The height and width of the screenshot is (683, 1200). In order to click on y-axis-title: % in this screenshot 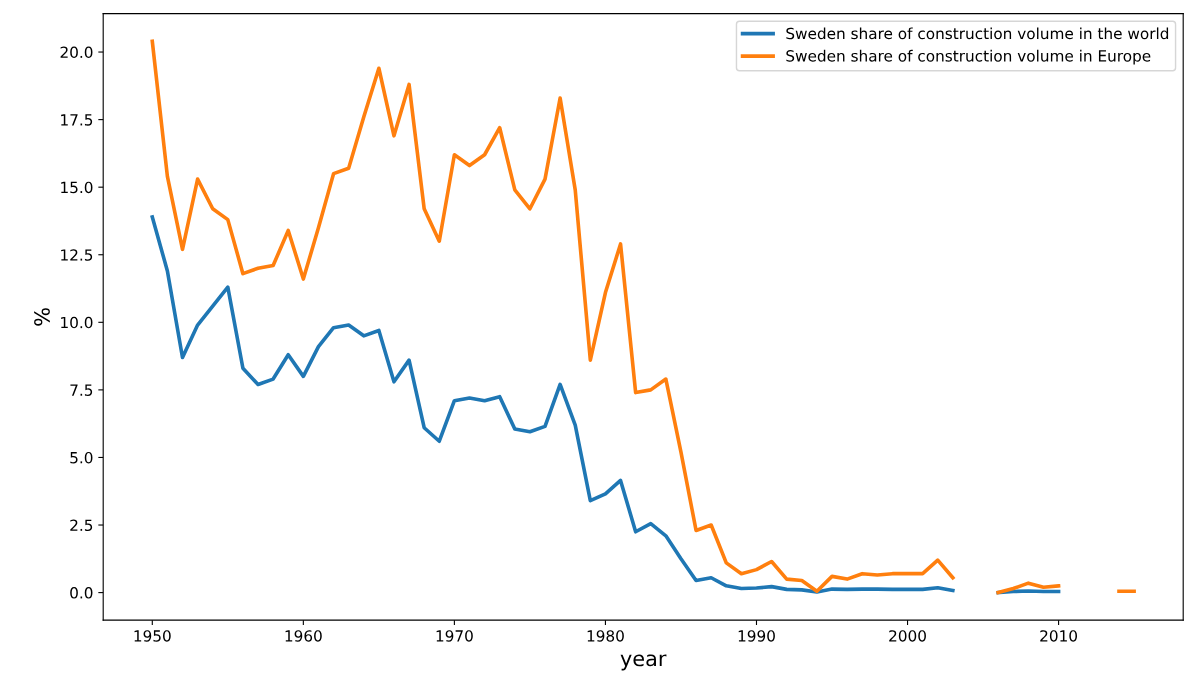, I will do `click(42, 317)`.